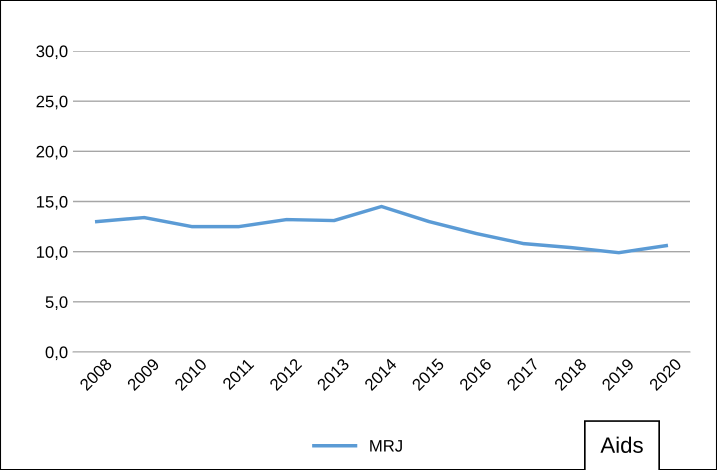 The image size is (717, 470). What do you see at coordinates (386, 446) in the screenshot?
I see `legend-label: MRJ` at bounding box center [386, 446].